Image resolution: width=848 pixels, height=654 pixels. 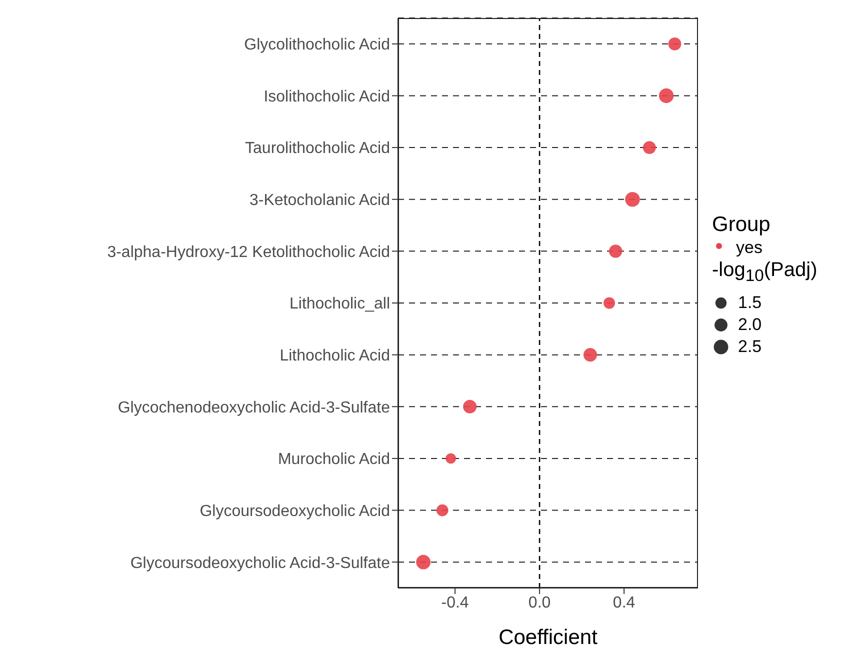 What do you see at coordinates (750, 325) in the screenshot?
I see `legend-label: 2.0` at bounding box center [750, 325].